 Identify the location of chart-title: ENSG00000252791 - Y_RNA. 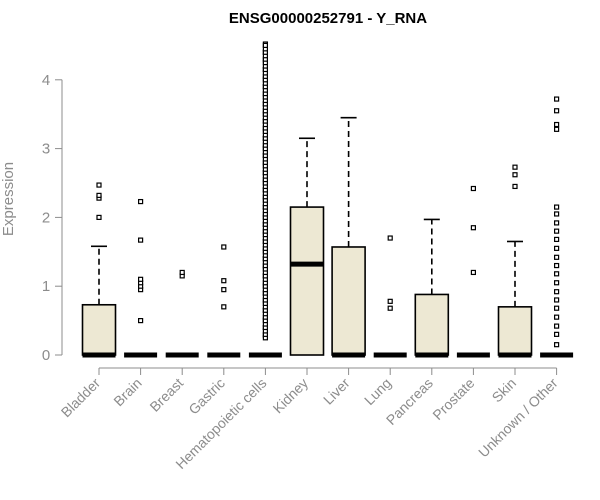
(328, 18).